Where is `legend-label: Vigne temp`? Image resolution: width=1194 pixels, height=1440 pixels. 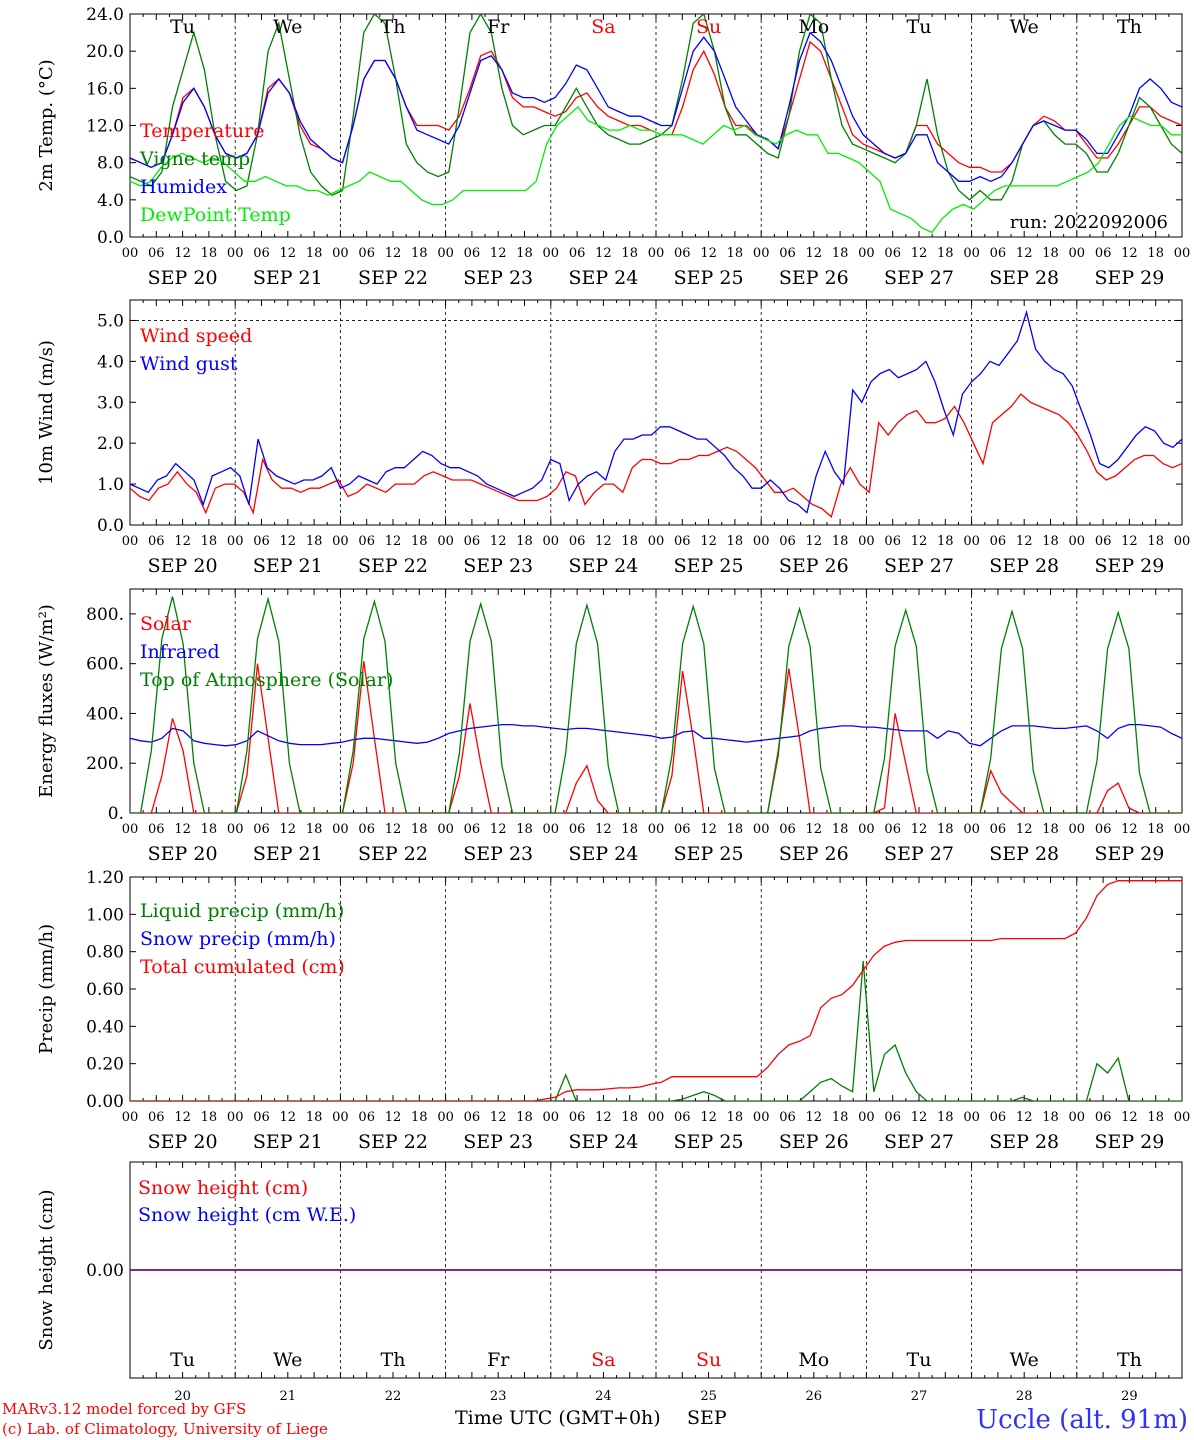
legend-label: Vigne temp is located at coordinates (194, 159).